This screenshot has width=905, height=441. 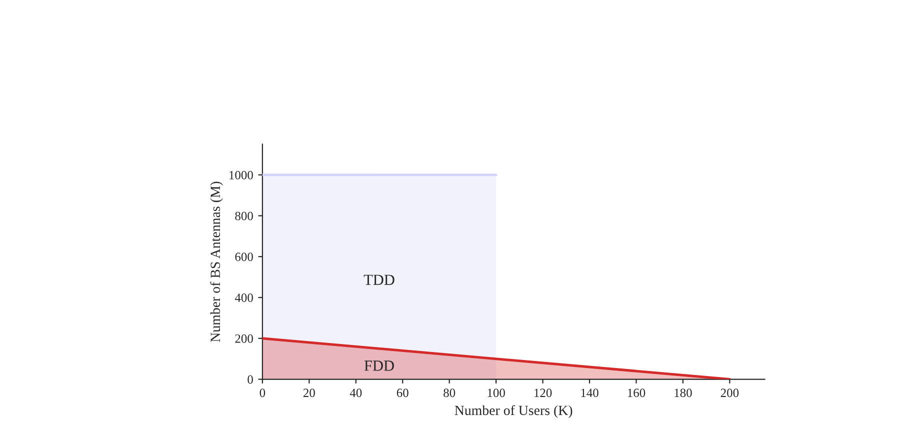 I want to click on x-tick-label: 160, so click(x=637, y=393).